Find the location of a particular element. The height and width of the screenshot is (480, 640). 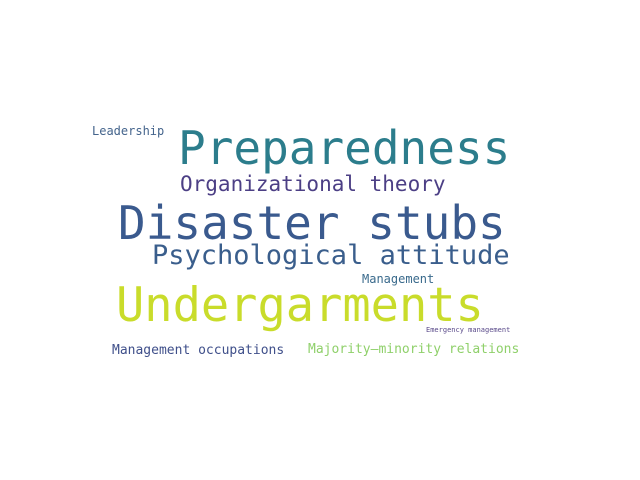

word-undergarments: Undergarments is located at coordinates (300, 305).